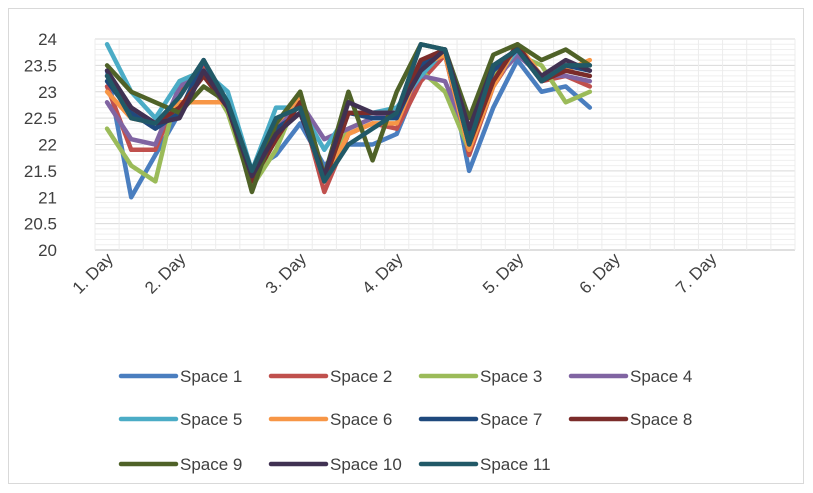 This screenshot has width=813, height=493. Describe the element at coordinates (361, 419) in the screenshot. I see `legend-label: Space 6` at that location.